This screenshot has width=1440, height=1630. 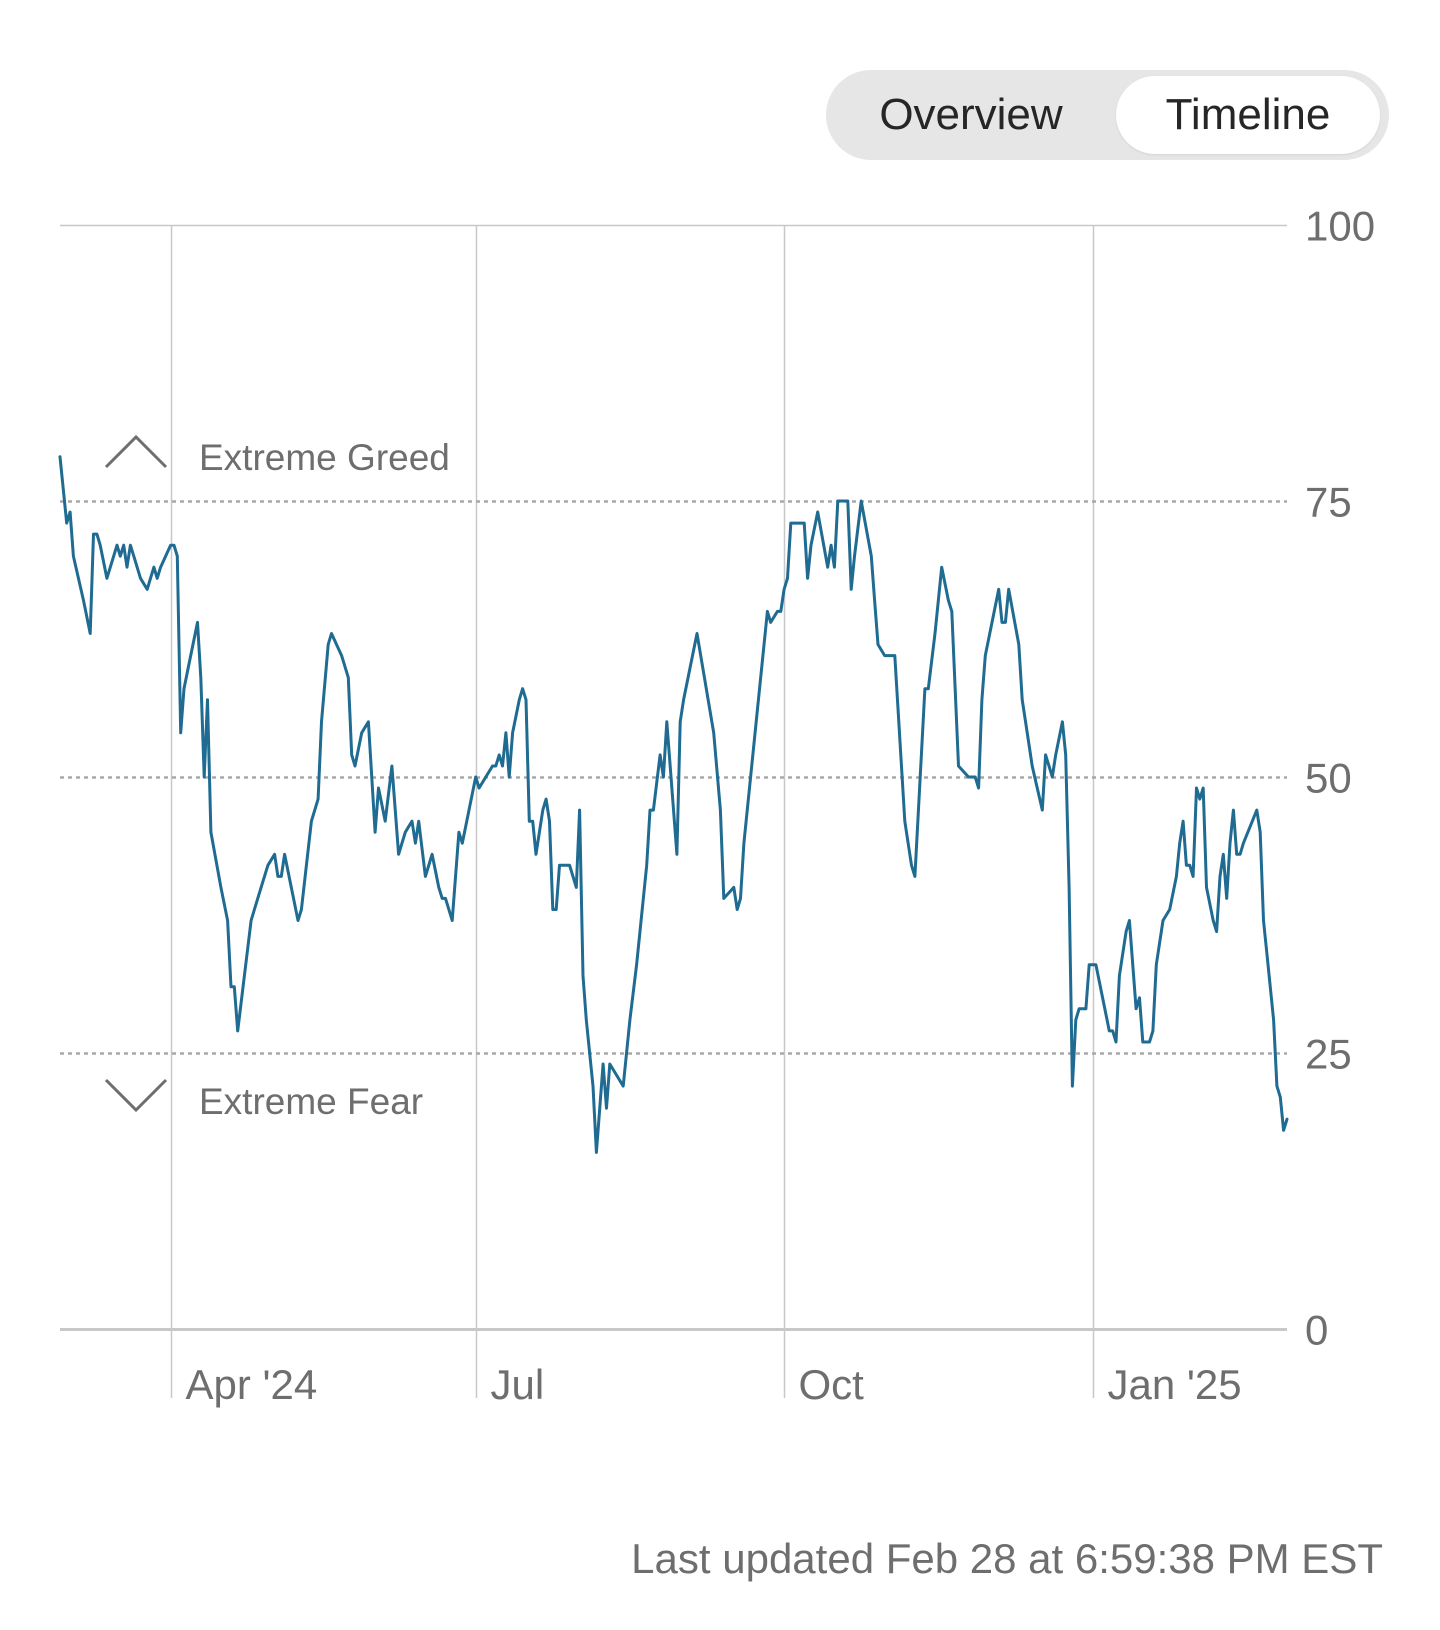 I want to click on y-tick-label: 50, so click(x=1328, y=778).